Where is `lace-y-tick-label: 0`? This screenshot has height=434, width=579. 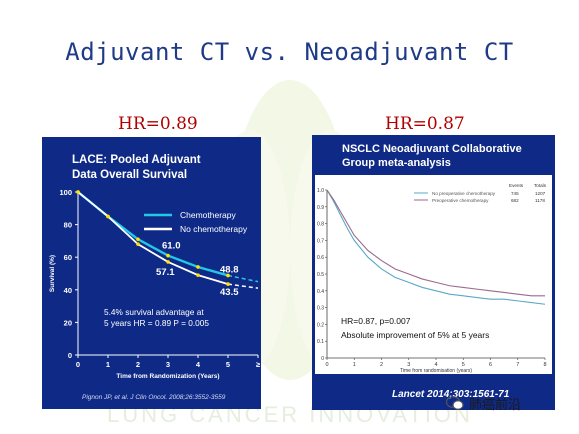 lace-y-tick-label: 0 is located at coordinates (70, 355).